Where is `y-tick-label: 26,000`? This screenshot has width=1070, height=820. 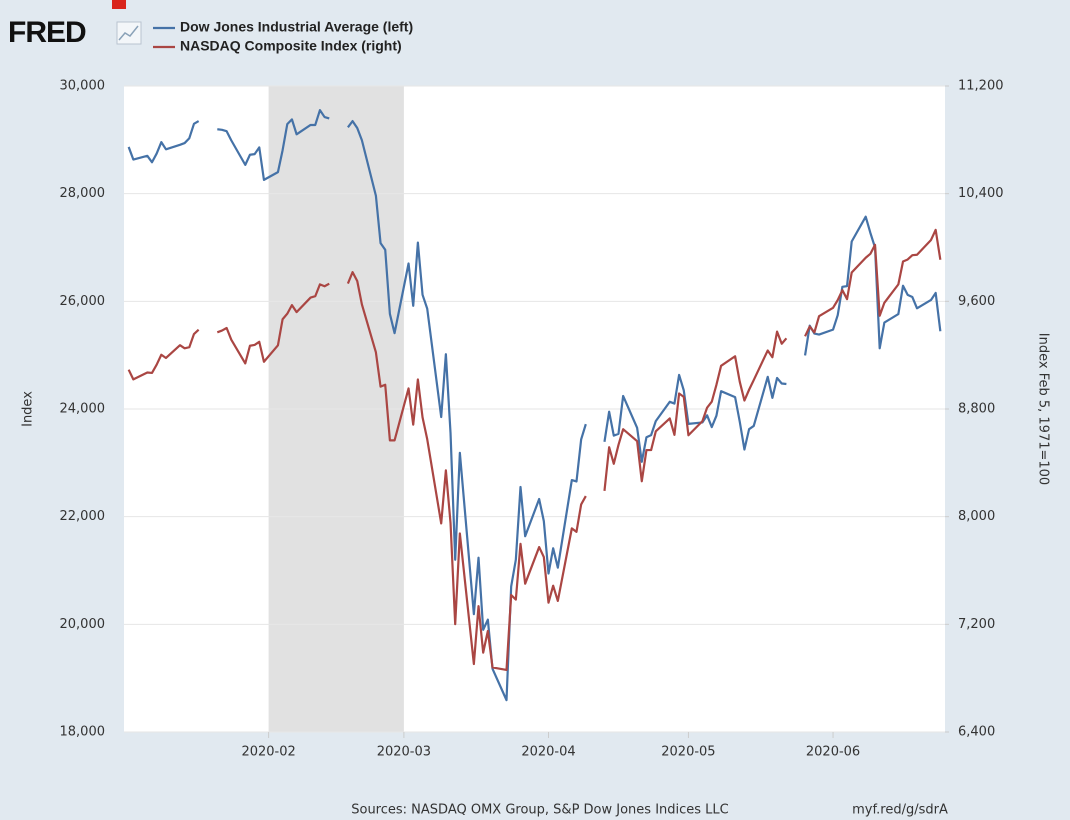 y-tick-label: 26,000 is located at coordinates (83, 301).